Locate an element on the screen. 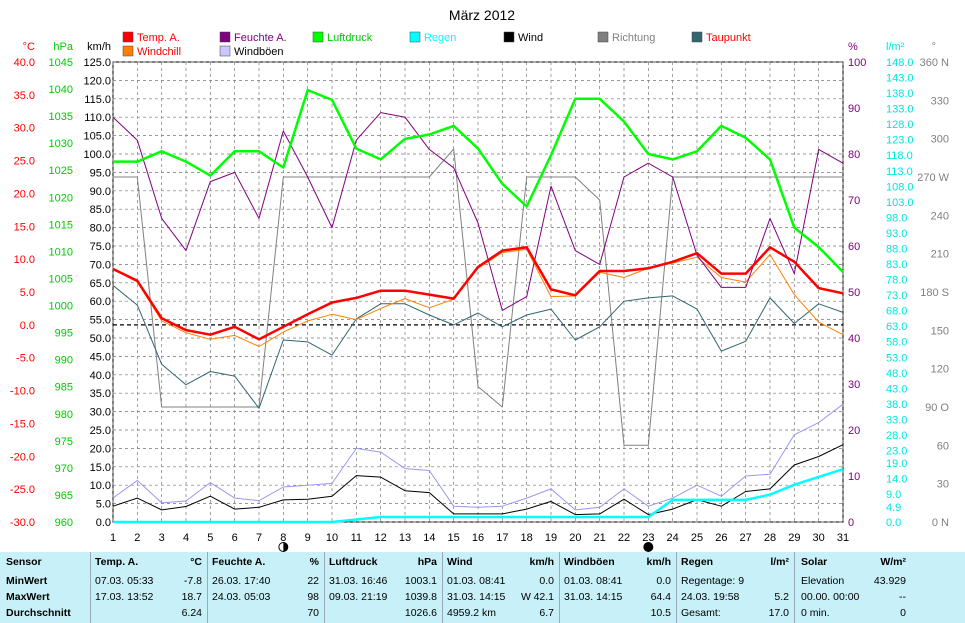  stats-pres-min: 1003.1 is located at coordinates (420, 581).